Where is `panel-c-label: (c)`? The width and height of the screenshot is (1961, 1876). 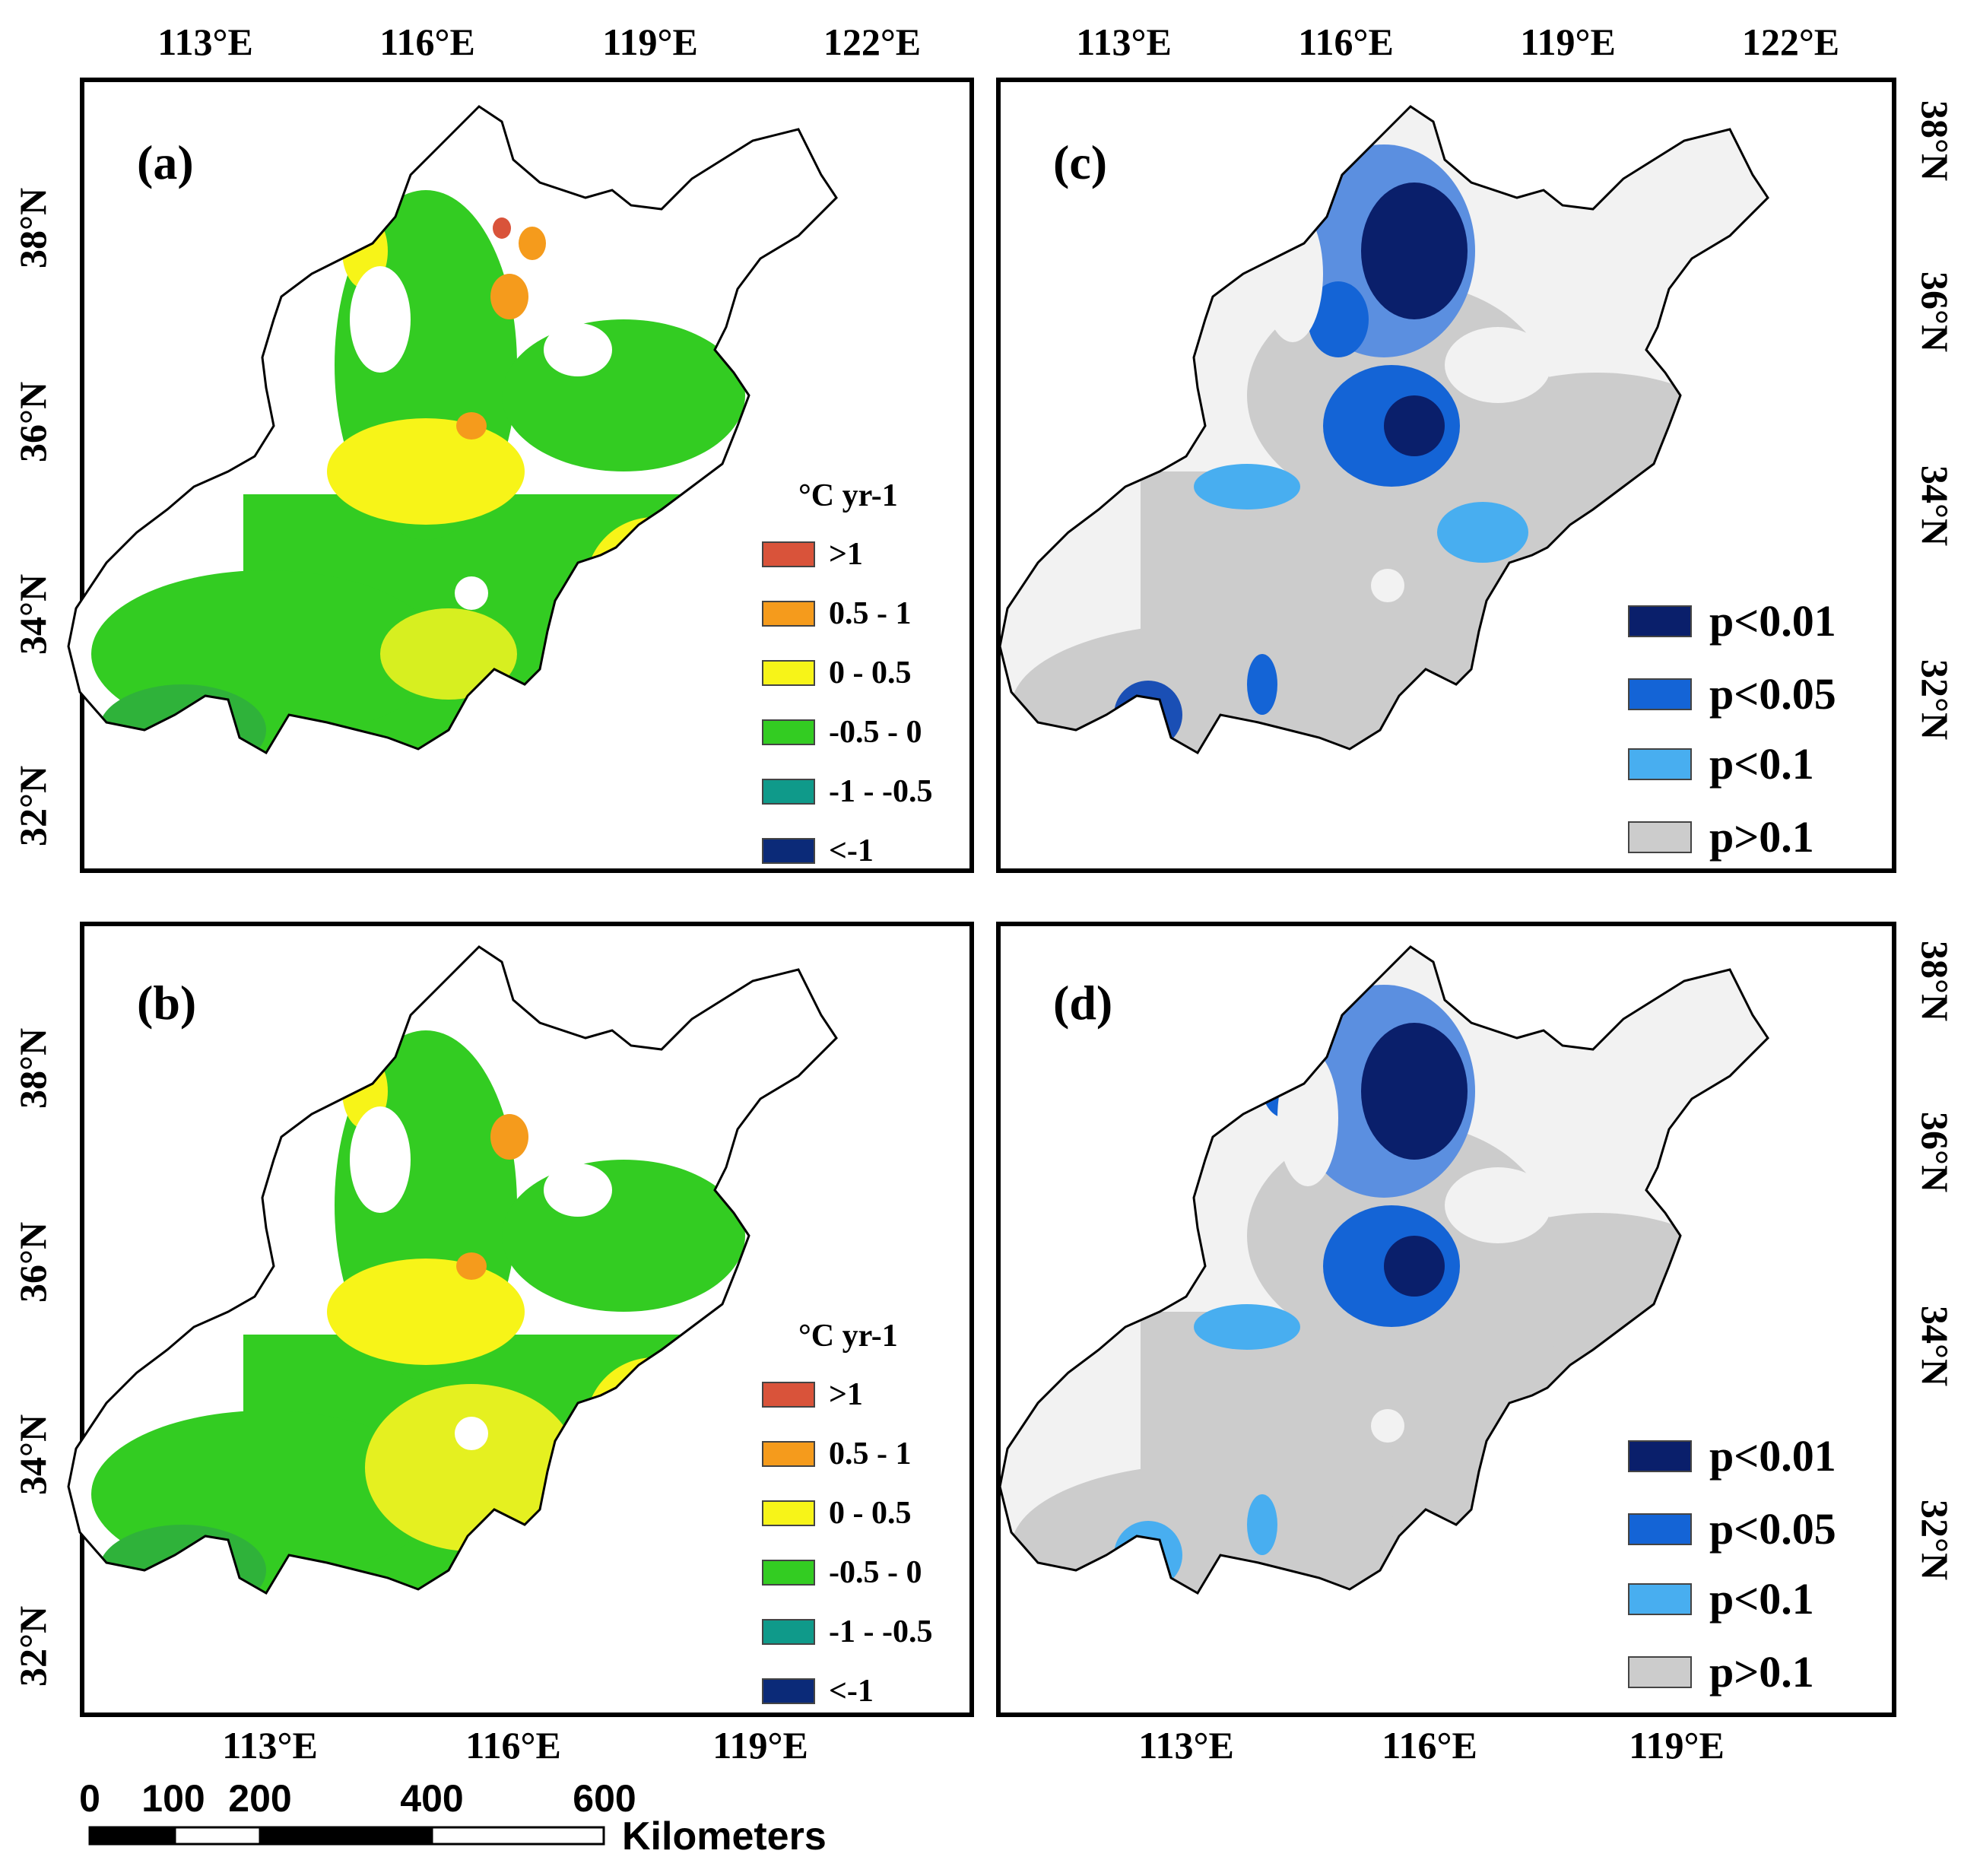
panel-c-label: (c) is located at coordinates (1080, 162).